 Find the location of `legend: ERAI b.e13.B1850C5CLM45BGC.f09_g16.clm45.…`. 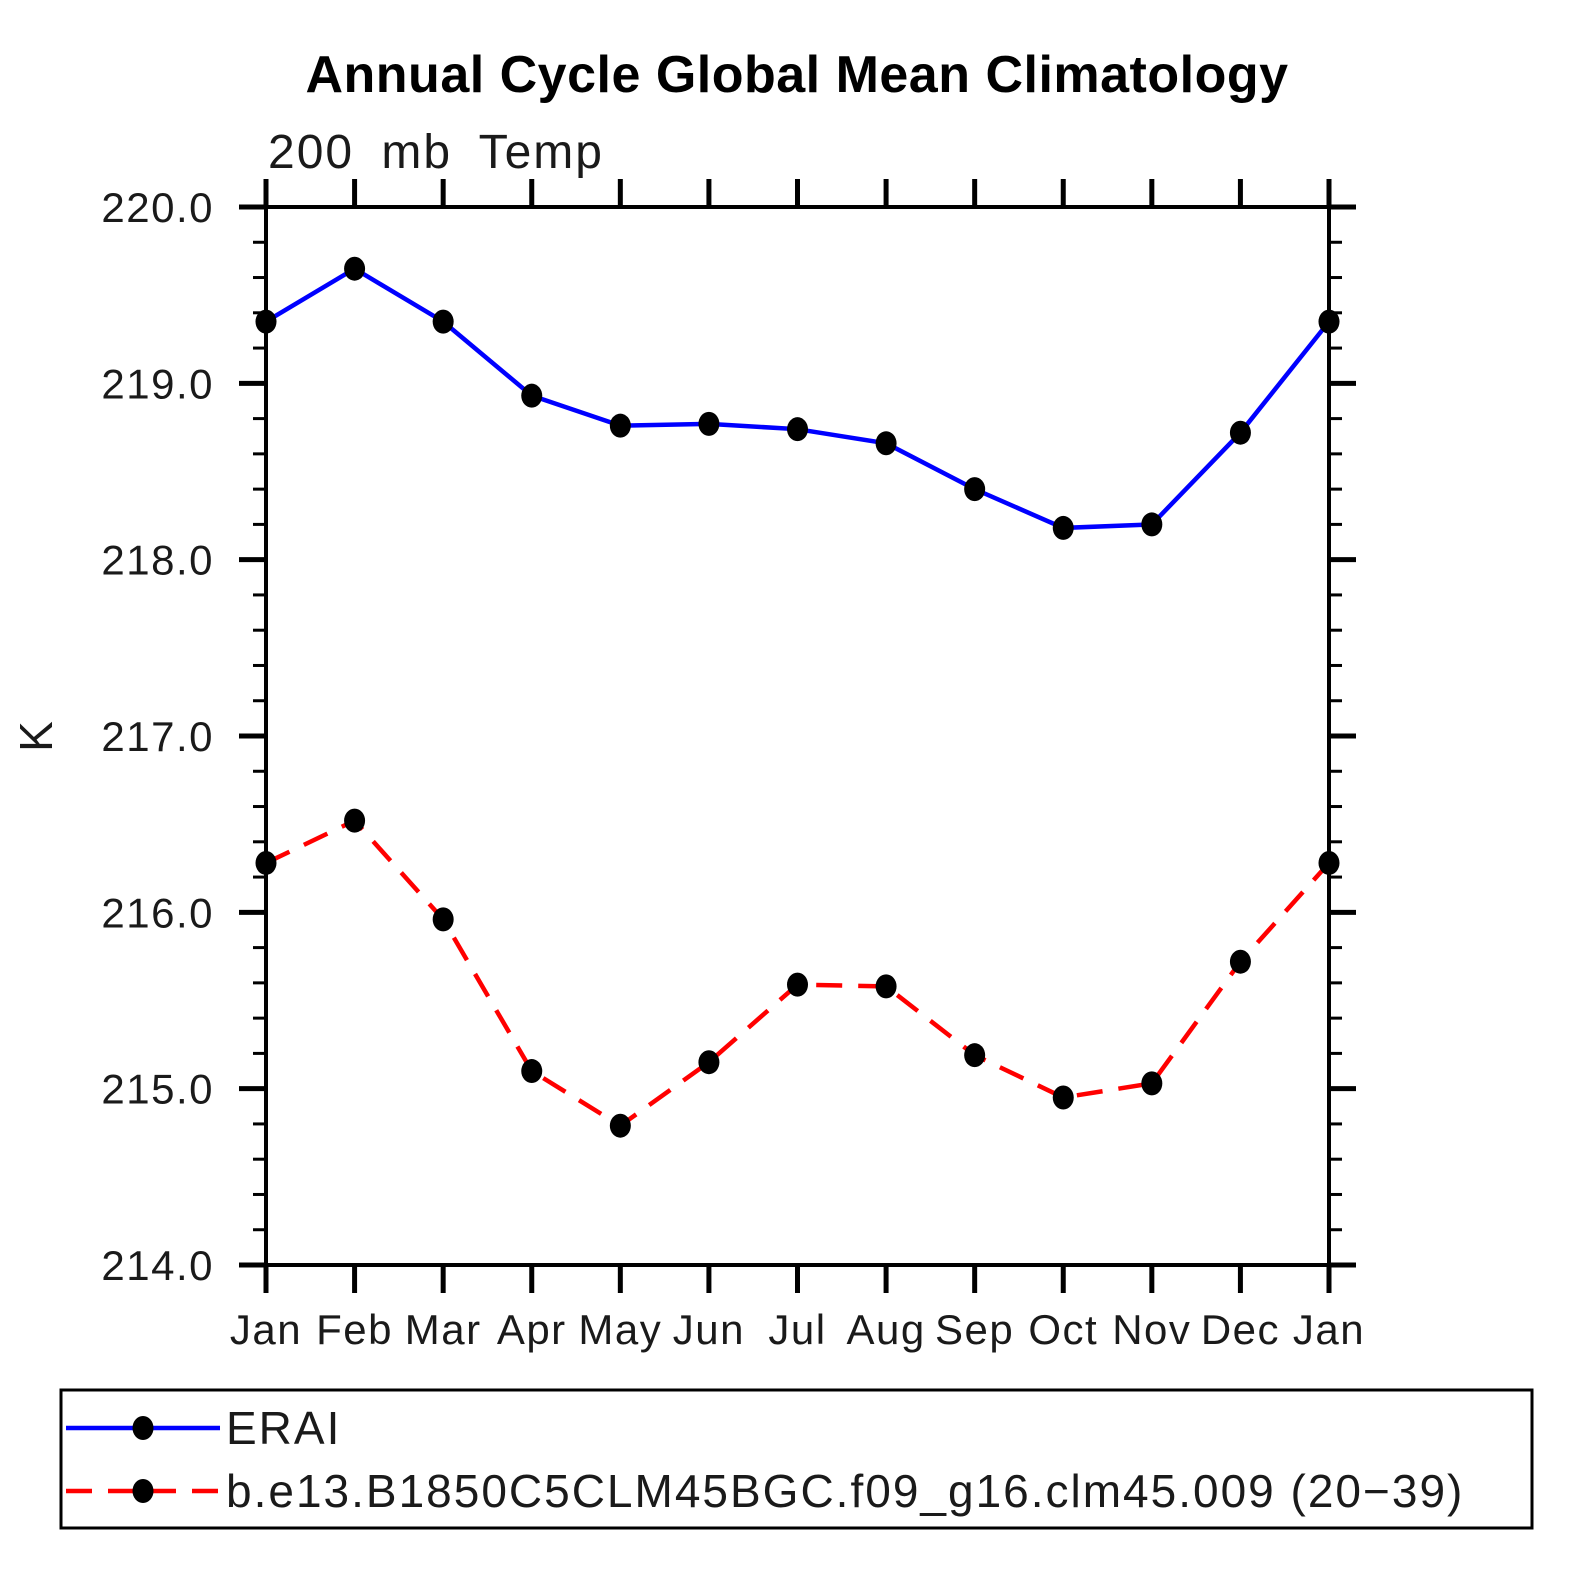

legend: ERAI b.e13.B1850C5CLM45BGC.f09_g16.clm45.… is located at coordinates (796, 1459).